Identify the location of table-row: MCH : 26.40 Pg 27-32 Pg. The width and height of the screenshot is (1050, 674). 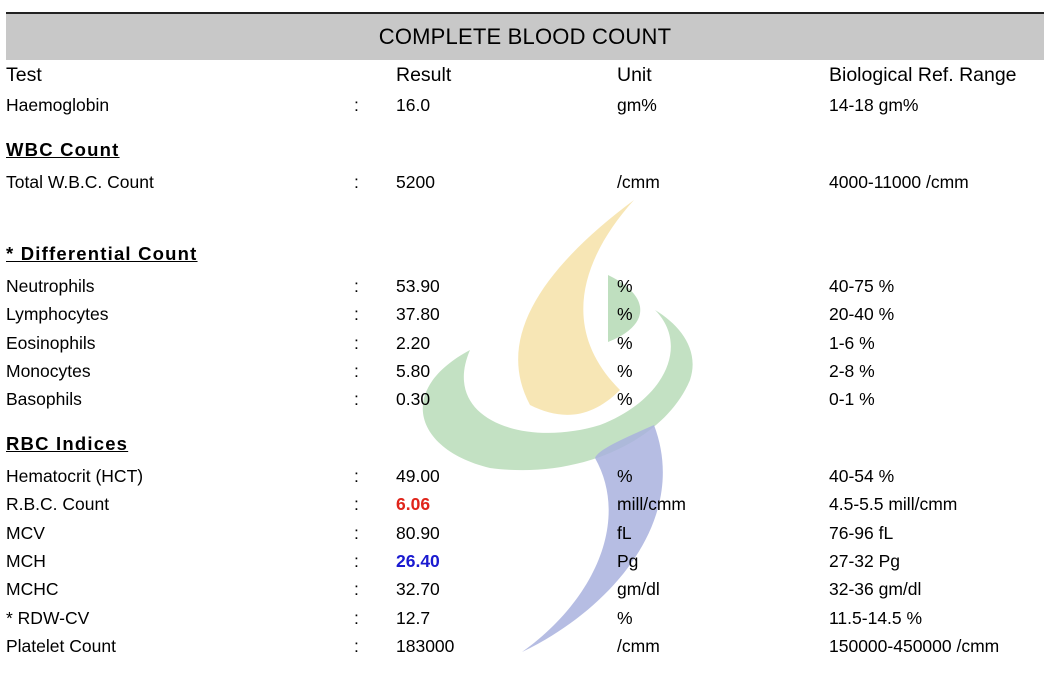
(525, 565).